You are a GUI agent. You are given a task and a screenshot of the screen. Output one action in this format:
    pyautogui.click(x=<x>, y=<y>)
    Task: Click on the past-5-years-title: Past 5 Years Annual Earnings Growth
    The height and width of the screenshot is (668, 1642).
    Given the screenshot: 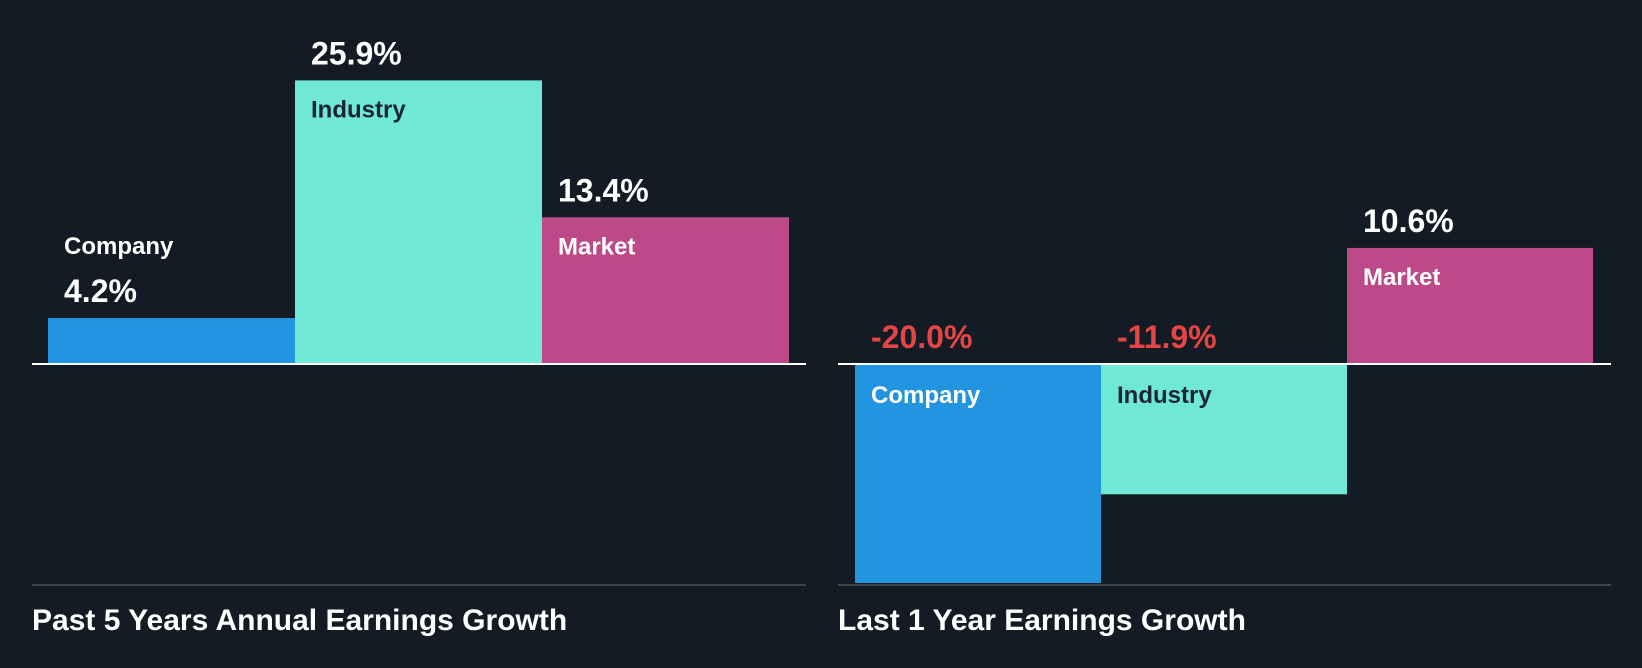 What is the action you would take?
    pyautogui.click(x=300, y=620)
    